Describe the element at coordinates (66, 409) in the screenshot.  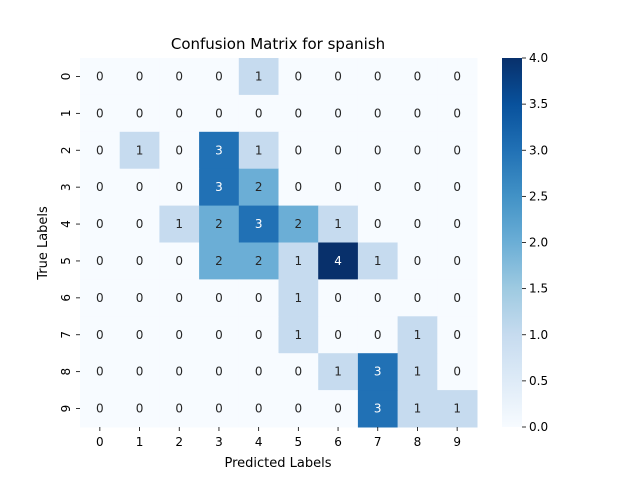
I see `y-tick-label: 9` at that location.